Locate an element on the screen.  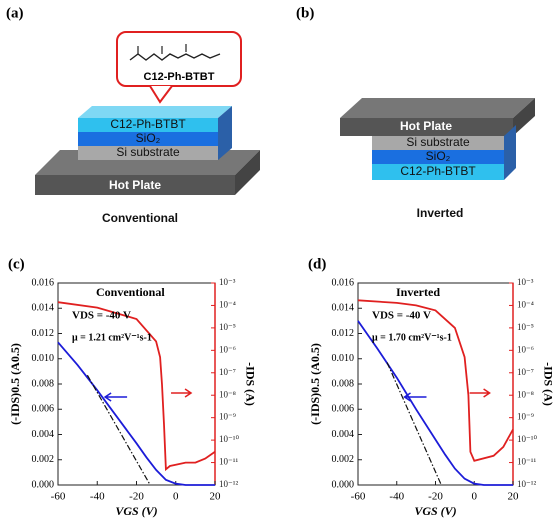
stack-a is located at coordinates (147, 150).